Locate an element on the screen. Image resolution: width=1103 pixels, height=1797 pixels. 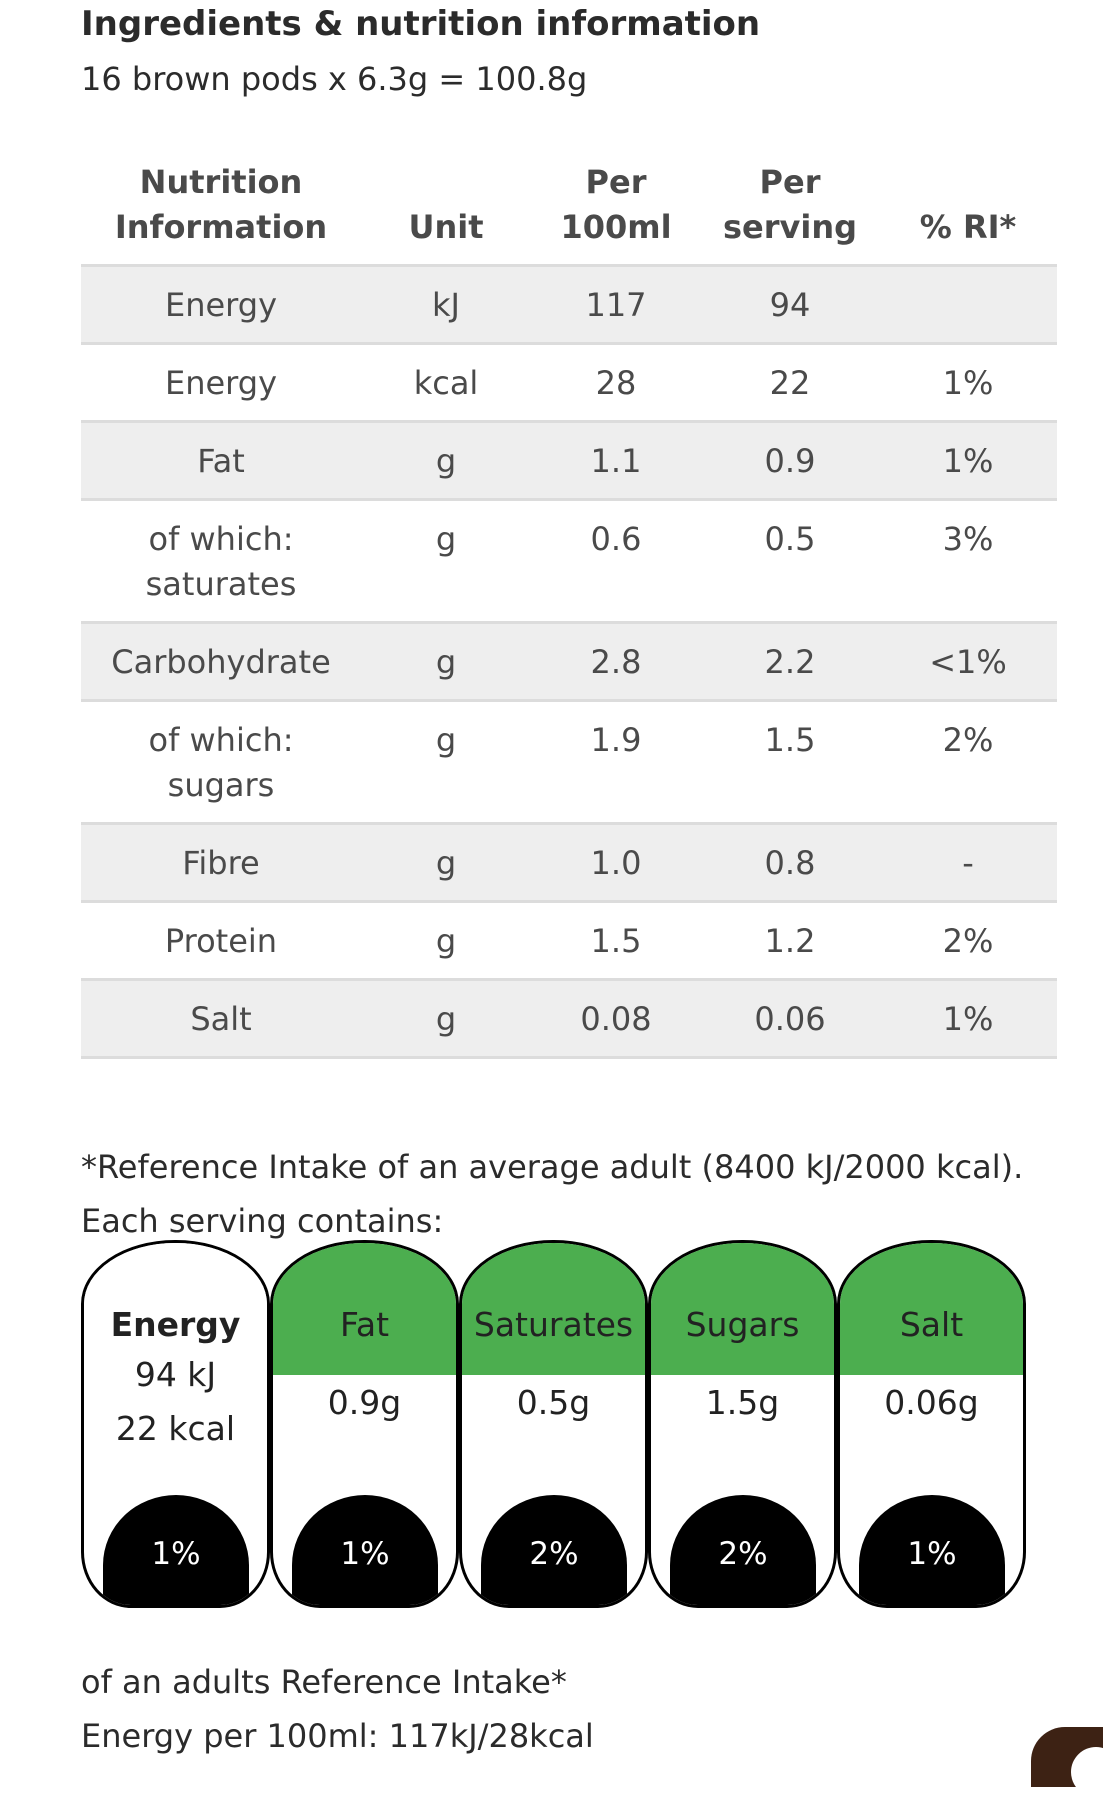
adult-ri-note: of an adults Reference Intake* is located at coordinates (324, 1682).